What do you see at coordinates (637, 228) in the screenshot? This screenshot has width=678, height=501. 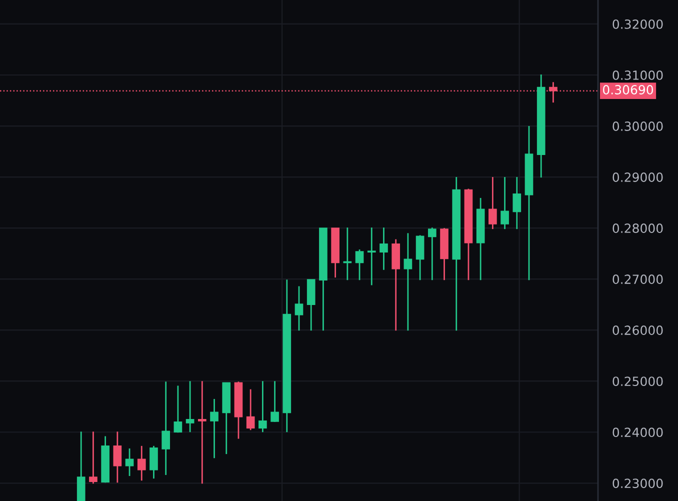 I see `y-tick-label: 0.28000` at bounding box center [637, 228].